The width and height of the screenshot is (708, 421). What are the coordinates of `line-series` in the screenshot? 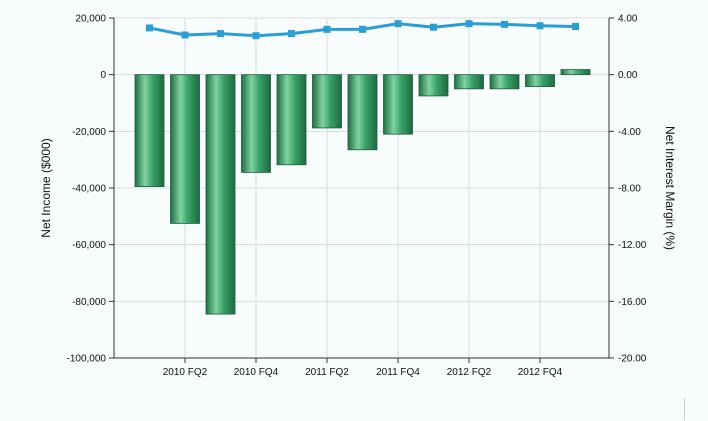 It's located at (362, 30).